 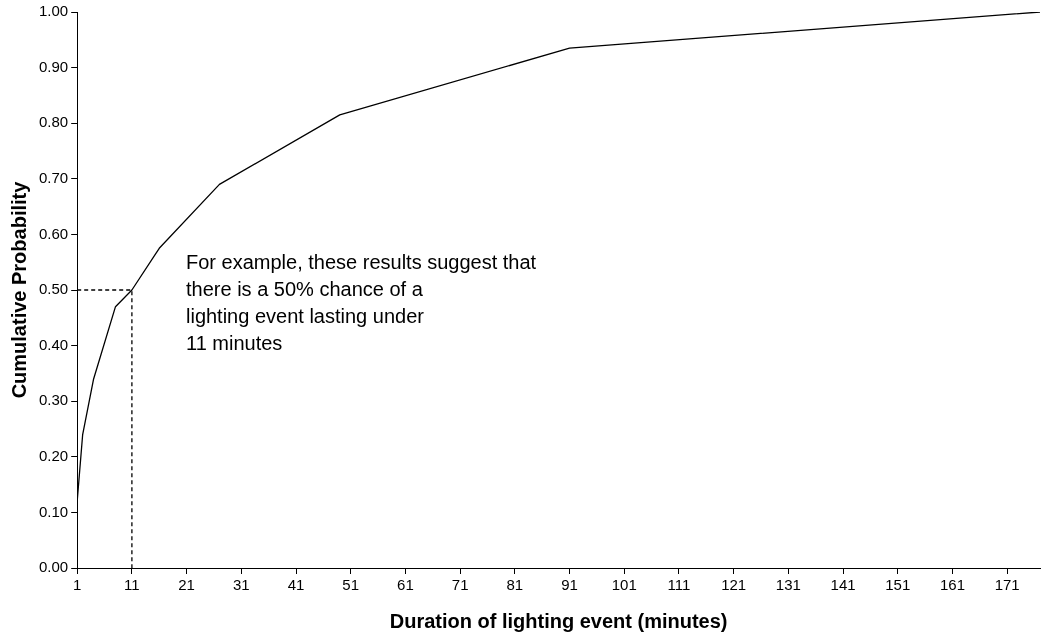 What do you see at coordinates (53, 289) in the screenshot?
I see `y-tick-label: 0.50` at bounding box center [53, 289].